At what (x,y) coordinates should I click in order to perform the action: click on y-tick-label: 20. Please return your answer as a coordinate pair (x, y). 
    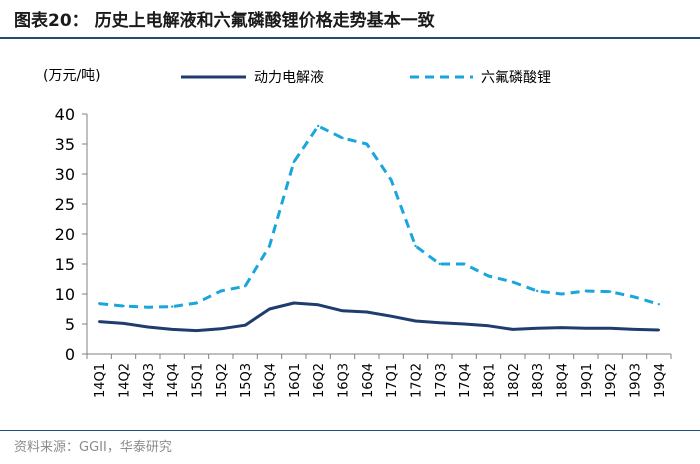
    Looking at the image, I should click on (65, 234).